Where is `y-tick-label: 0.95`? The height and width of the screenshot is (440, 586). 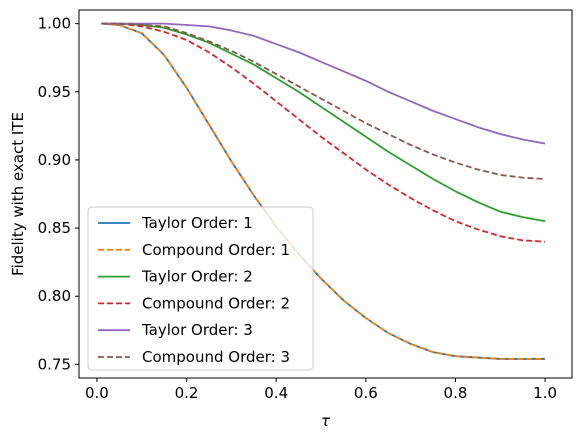 y-tick-label: 0.95 is located at coordinates (54, 92).